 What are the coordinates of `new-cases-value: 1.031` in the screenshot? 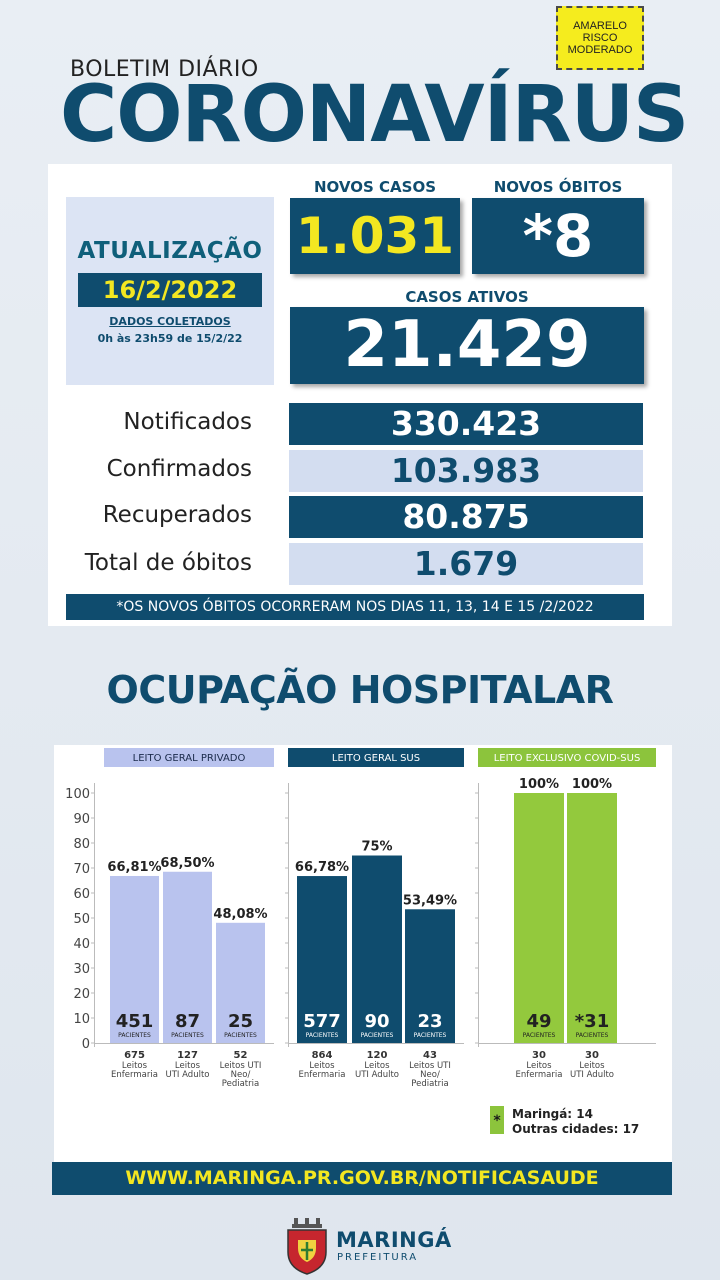 It's located at (375, 236).